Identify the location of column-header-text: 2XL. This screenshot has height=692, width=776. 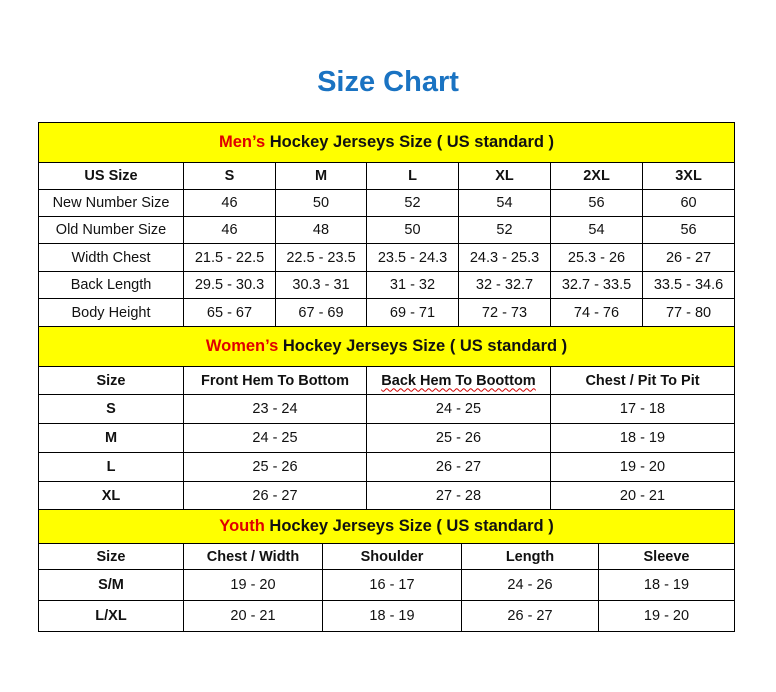
(596, 176).